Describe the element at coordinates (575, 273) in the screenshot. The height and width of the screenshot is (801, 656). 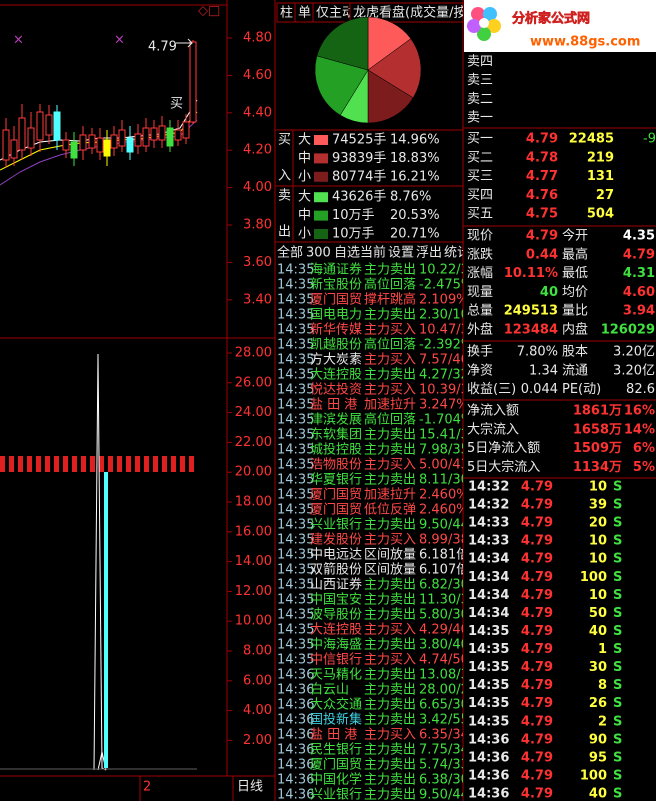
I see `quote-label: 最低` at that location.